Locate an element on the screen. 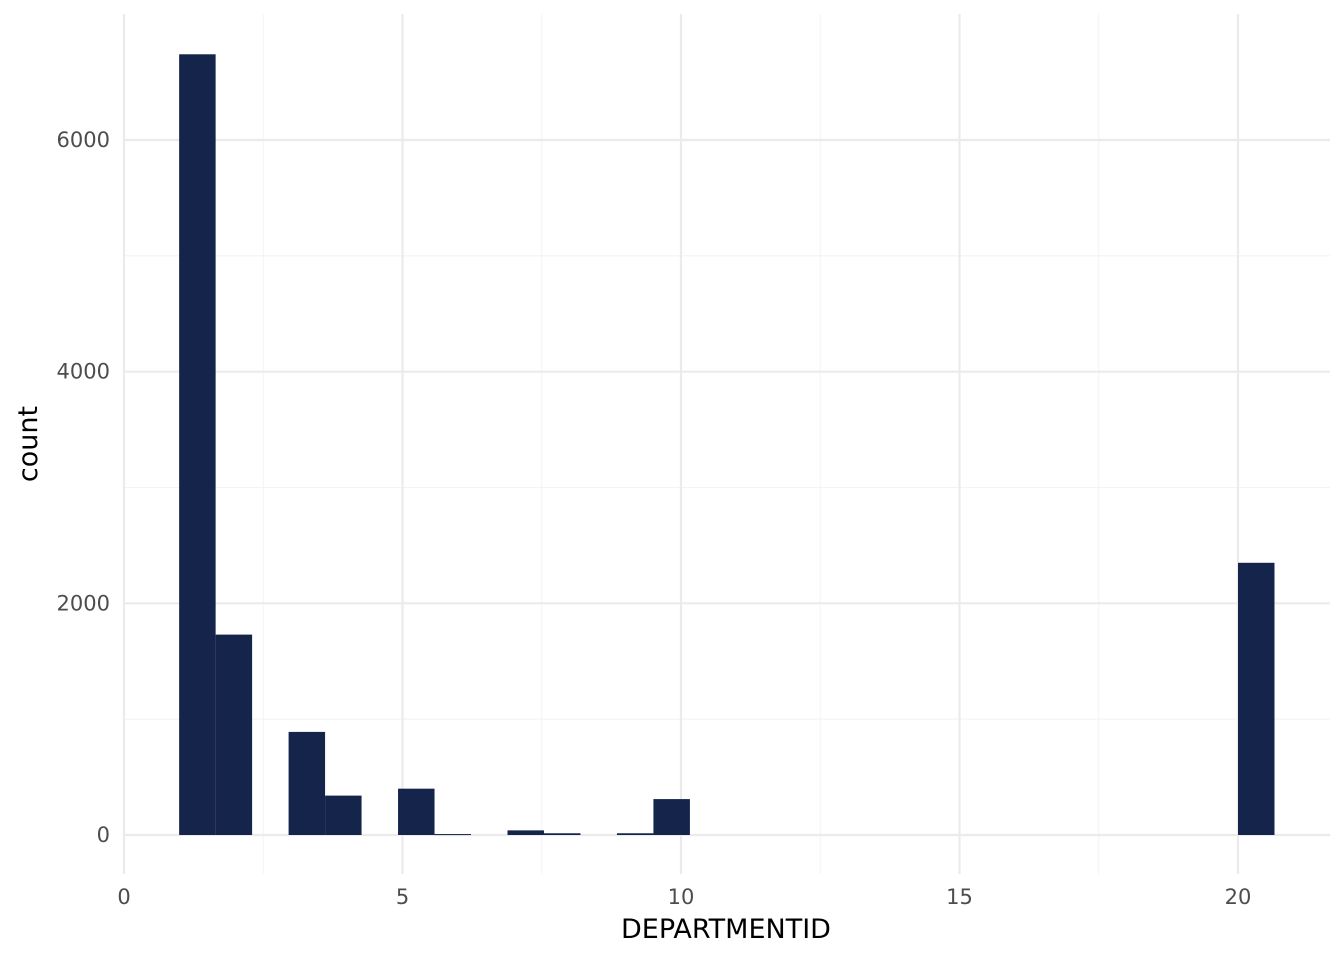 The width and height of the screenshot is (1344, 964). x-tick-label: 0 is located at coordinates (123, 897).